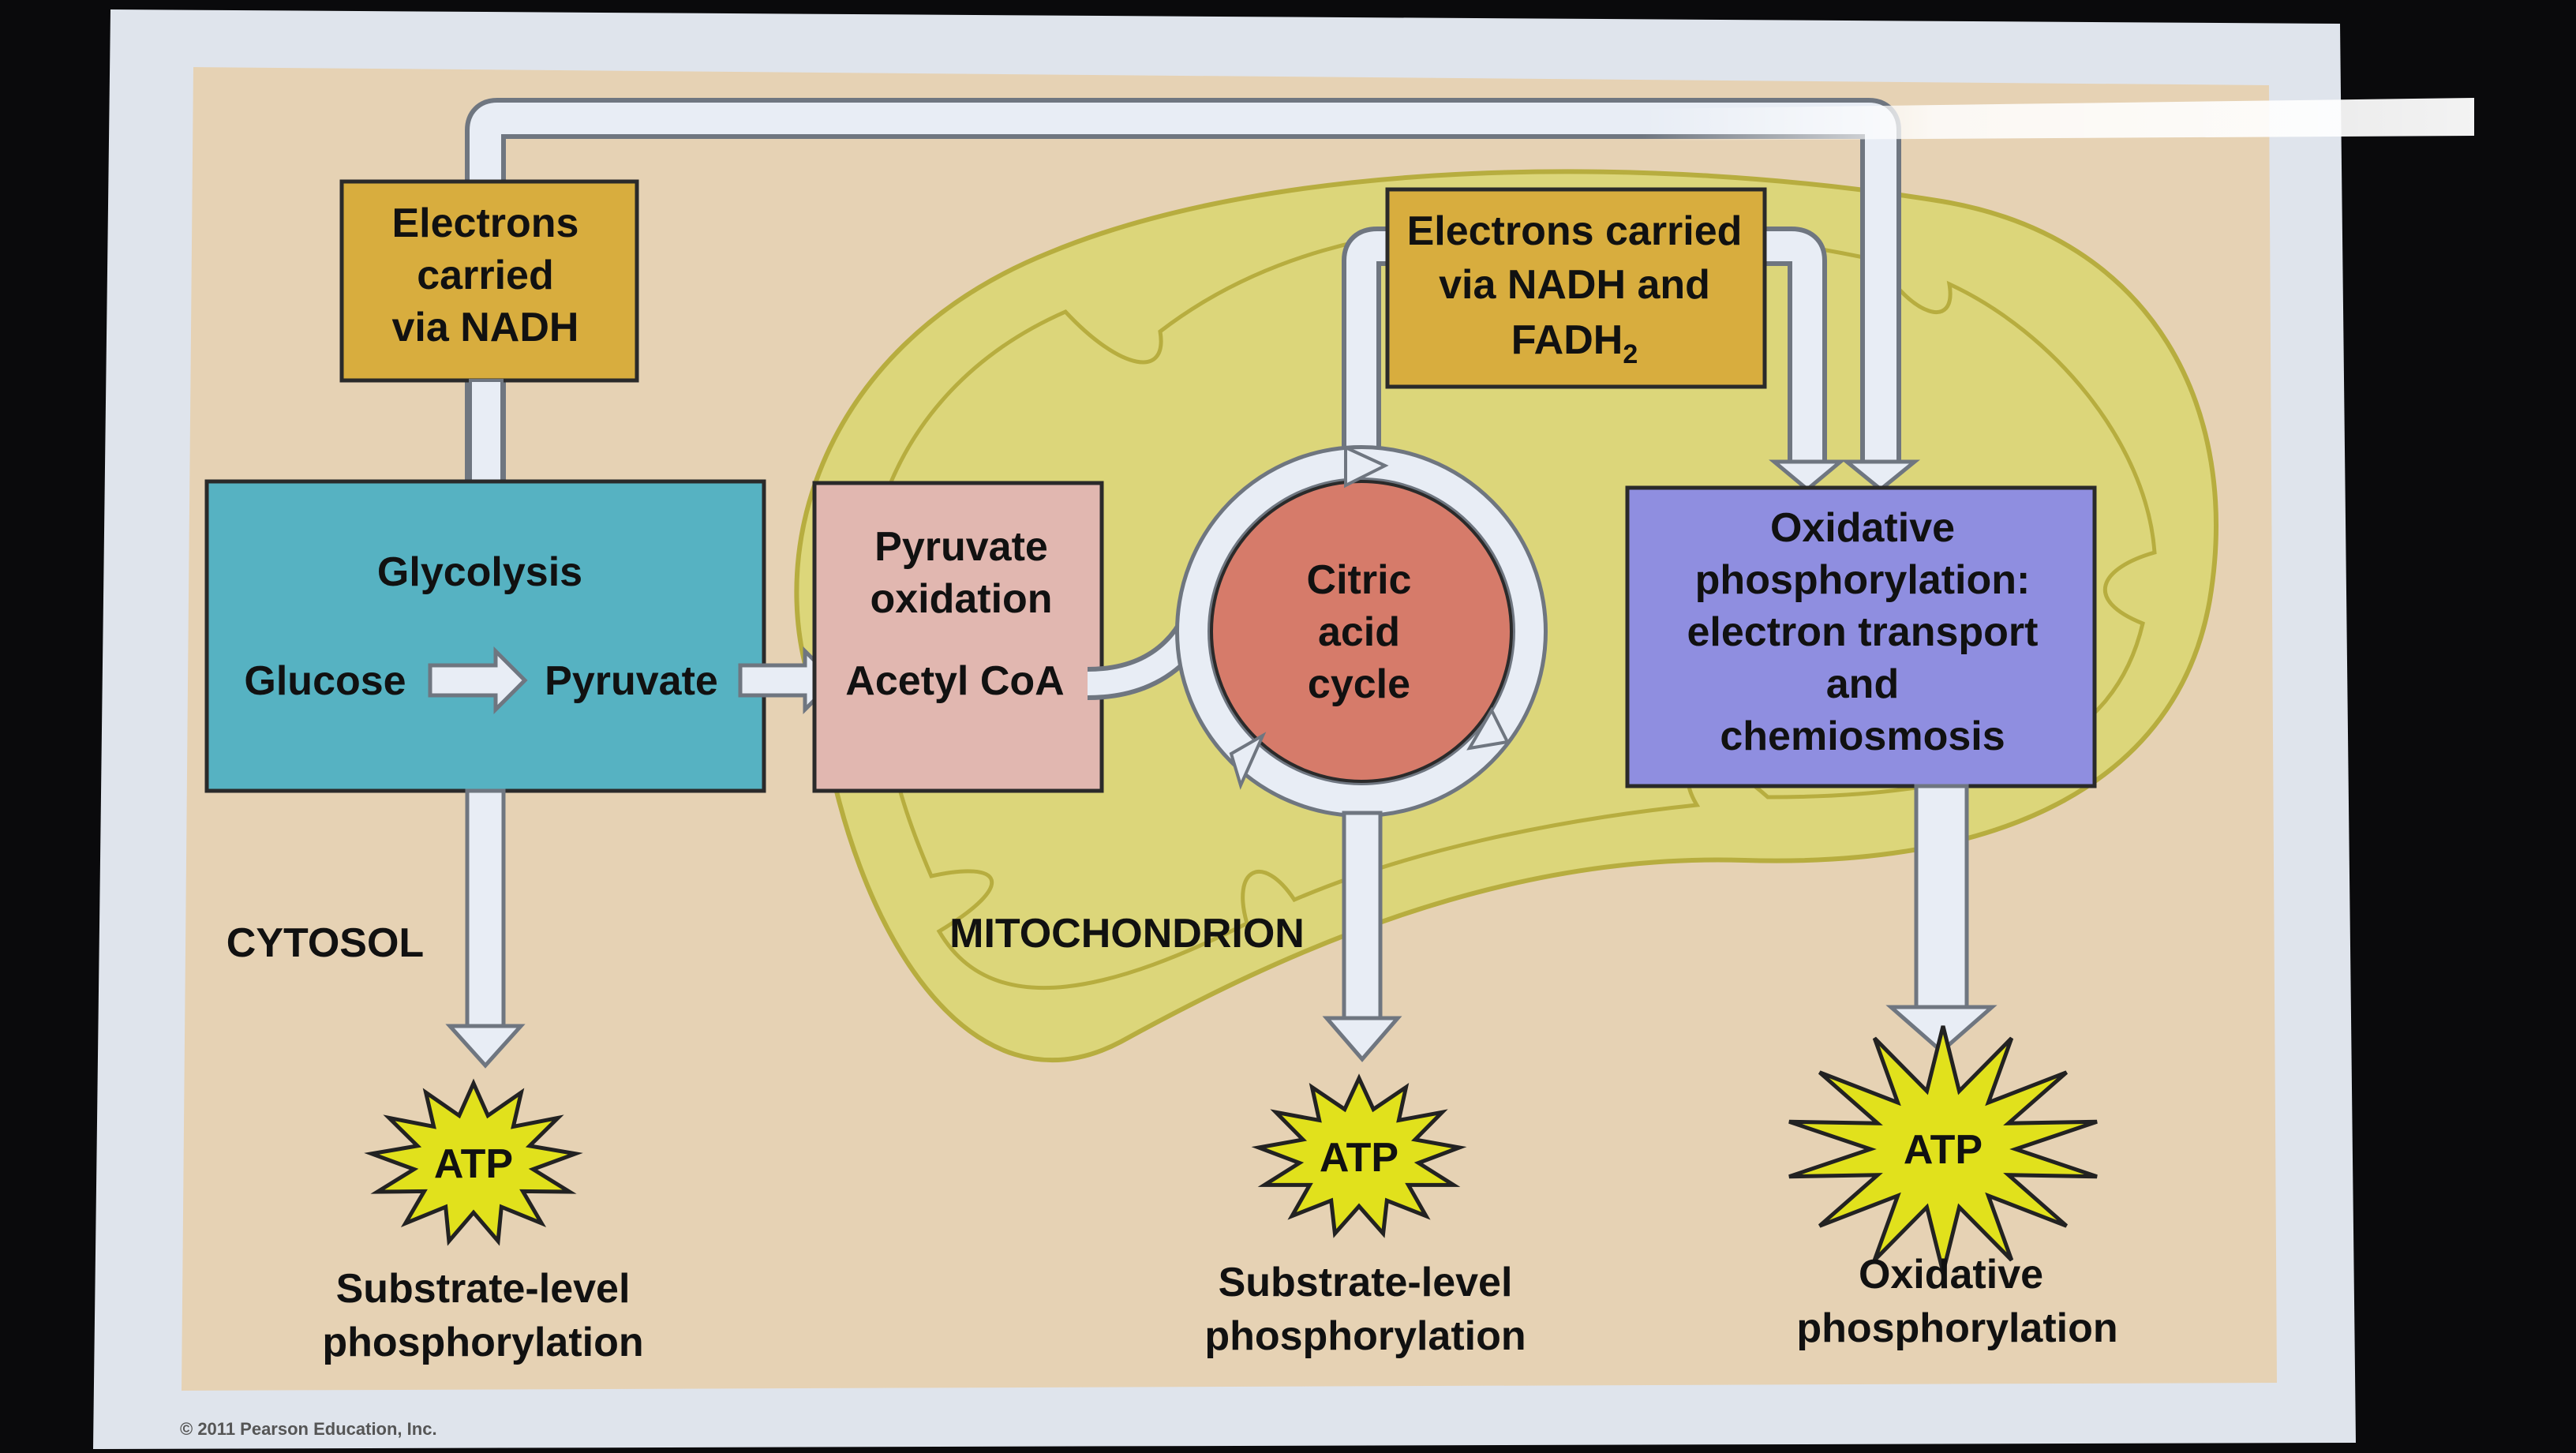  What do you see at coordinates (1630, 354) in the screenshot?
I see `fadh-subscript: 2` at bounding box center [1630, 354].